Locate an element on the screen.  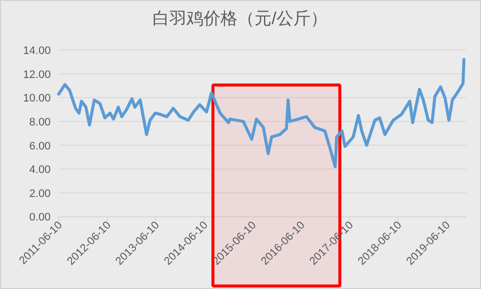
y-tick-label: 2.00 is located at coordinates (40, 194).